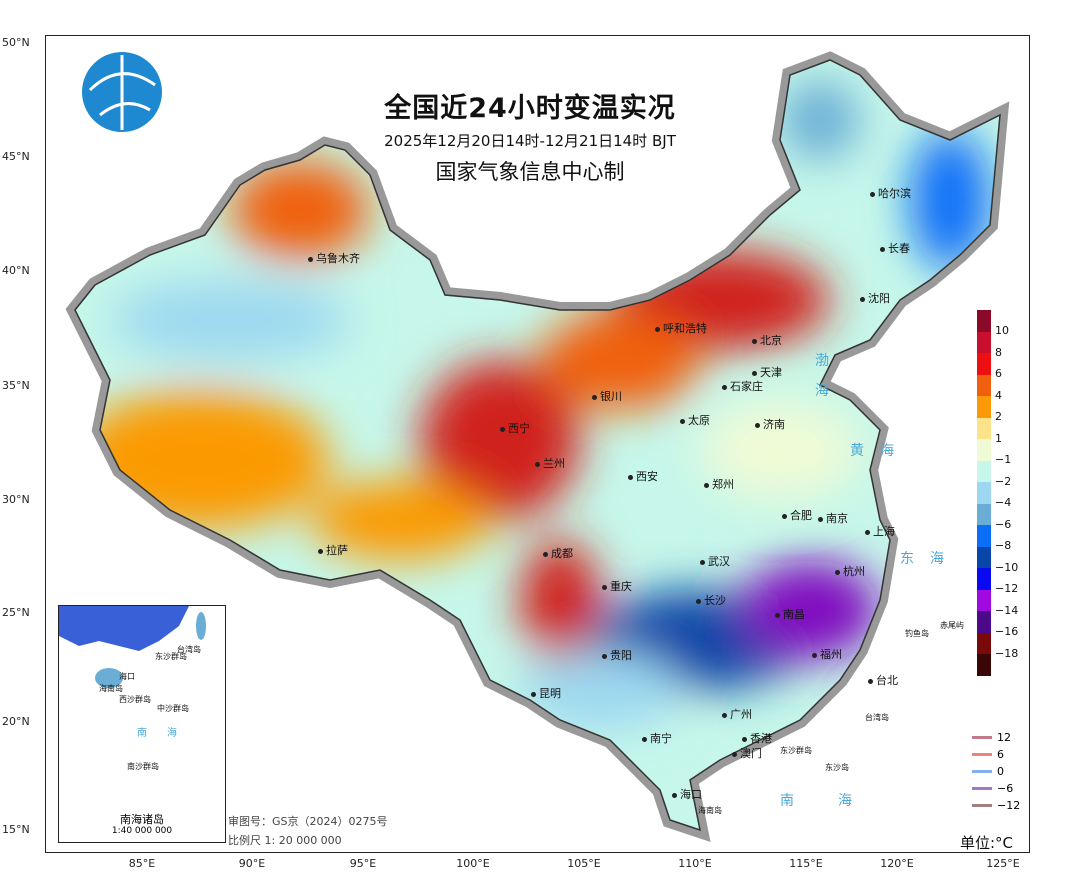 The image size is (1080, 880). I want to click on line-legend-item: 0, so click(996, 771).